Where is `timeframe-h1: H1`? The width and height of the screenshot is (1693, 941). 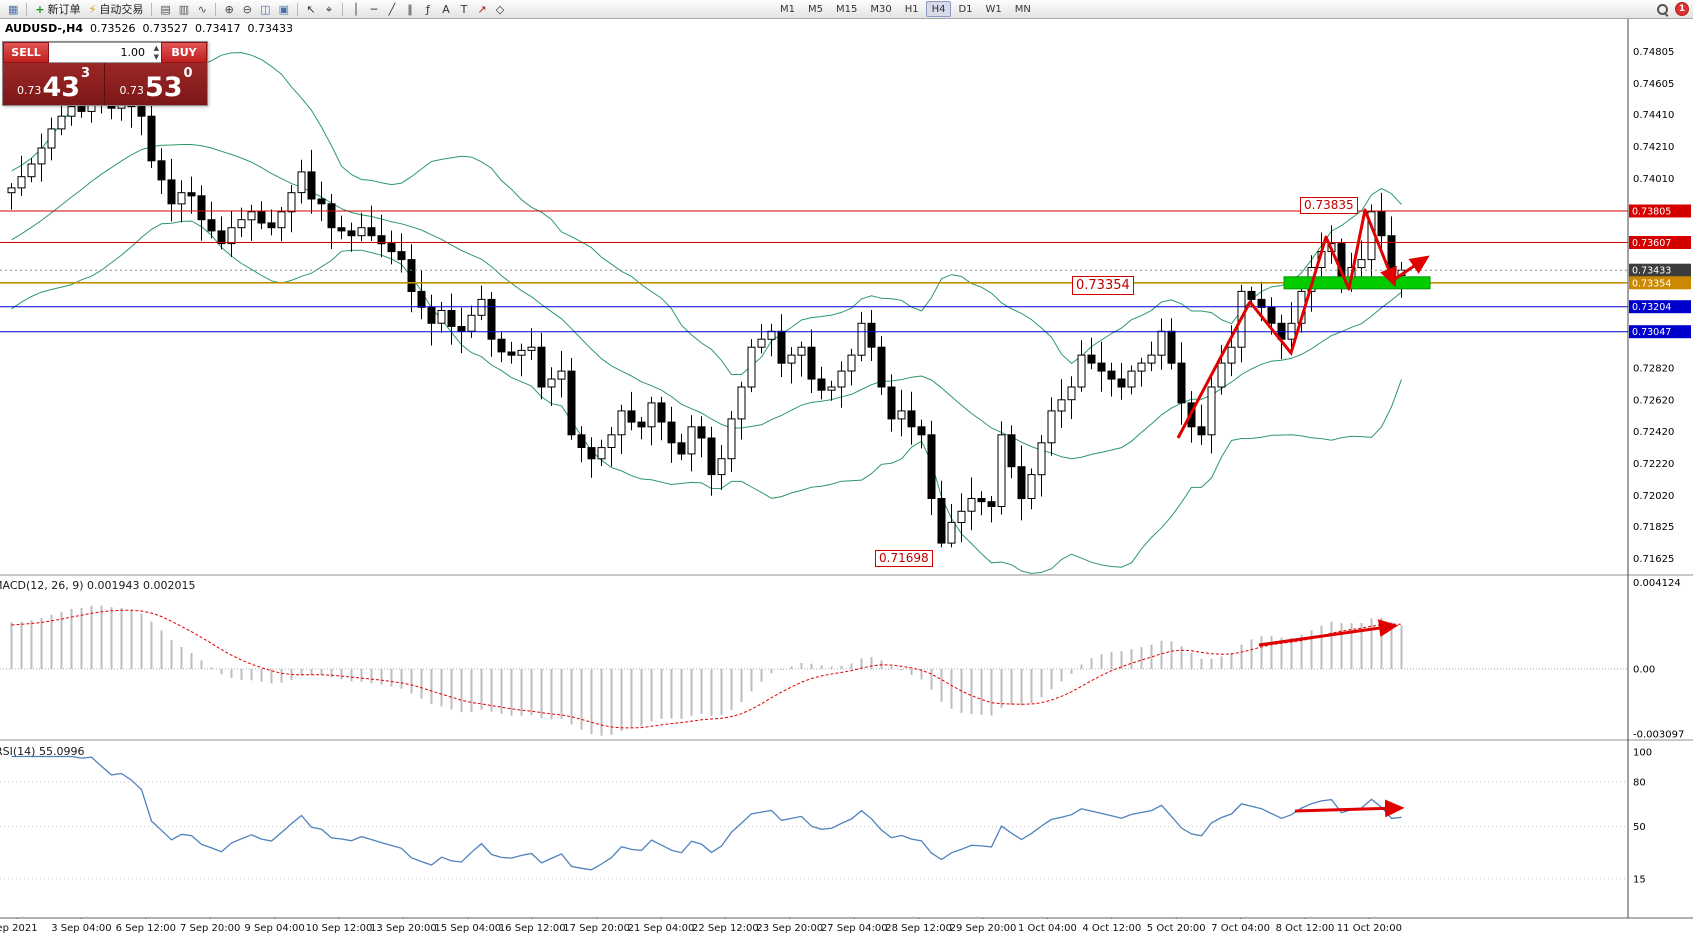
timeframe-h1: H1 is located at coordinates (911, 9).